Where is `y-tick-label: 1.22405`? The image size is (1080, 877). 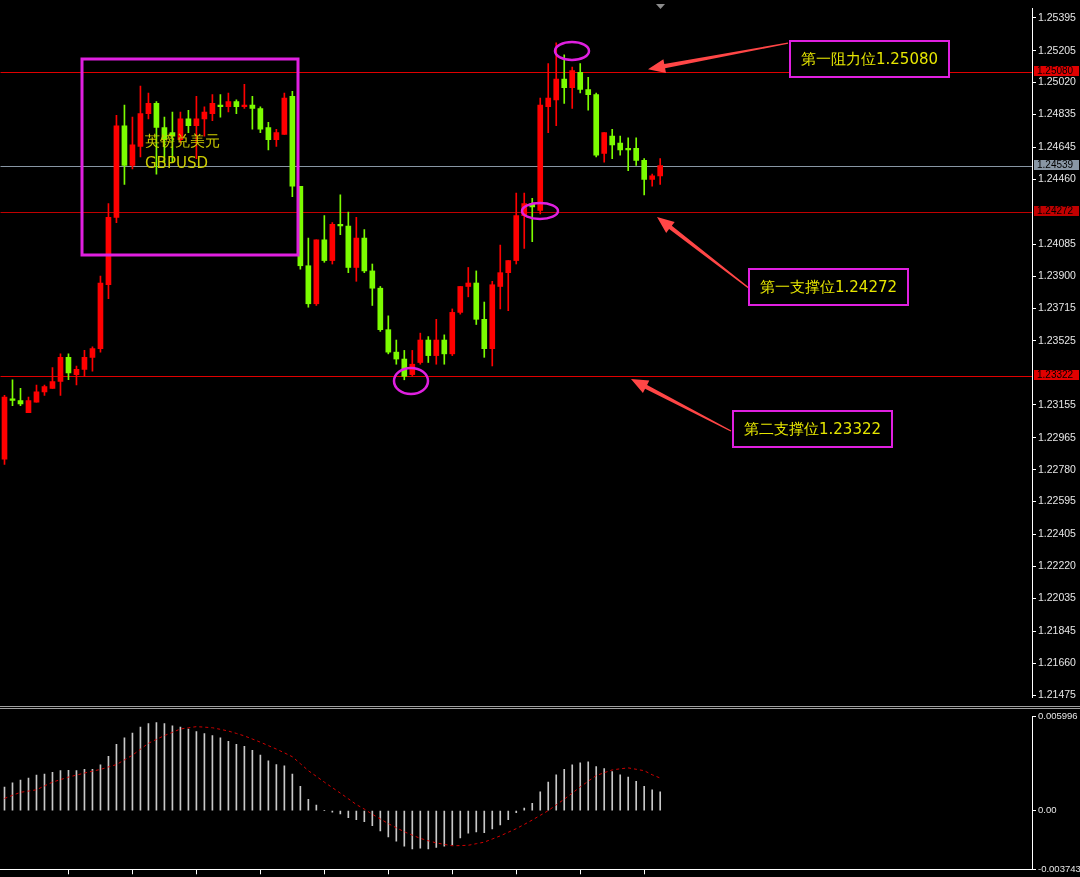
y-tick-label: 1.22405 is located at coordinates (1057, 533).